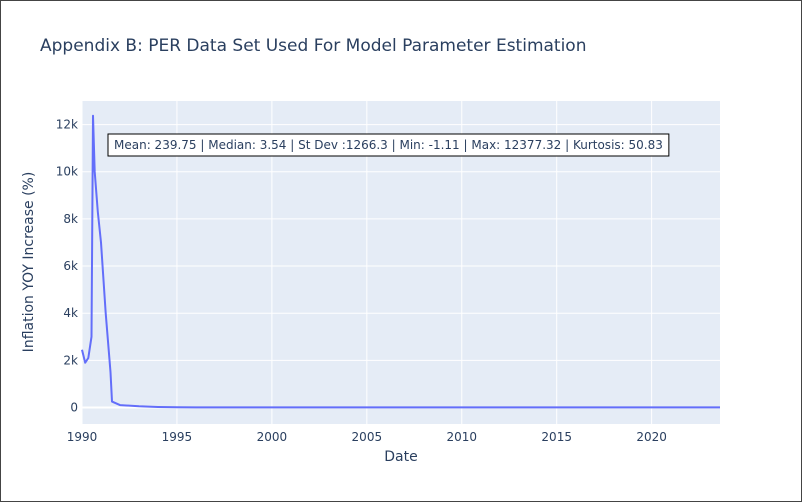  What do you see at coordinates (400, 457) in the screenshot?
I see `x-axis-title: Date` at bounding box center [400, 457].